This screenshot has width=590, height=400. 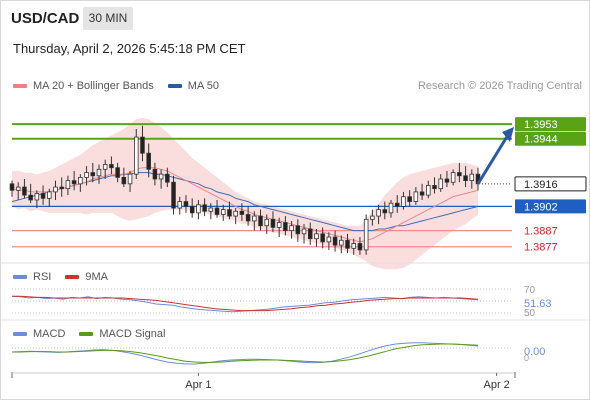 I want to click on macd-legend-swatch, so click(x=20, y=334).